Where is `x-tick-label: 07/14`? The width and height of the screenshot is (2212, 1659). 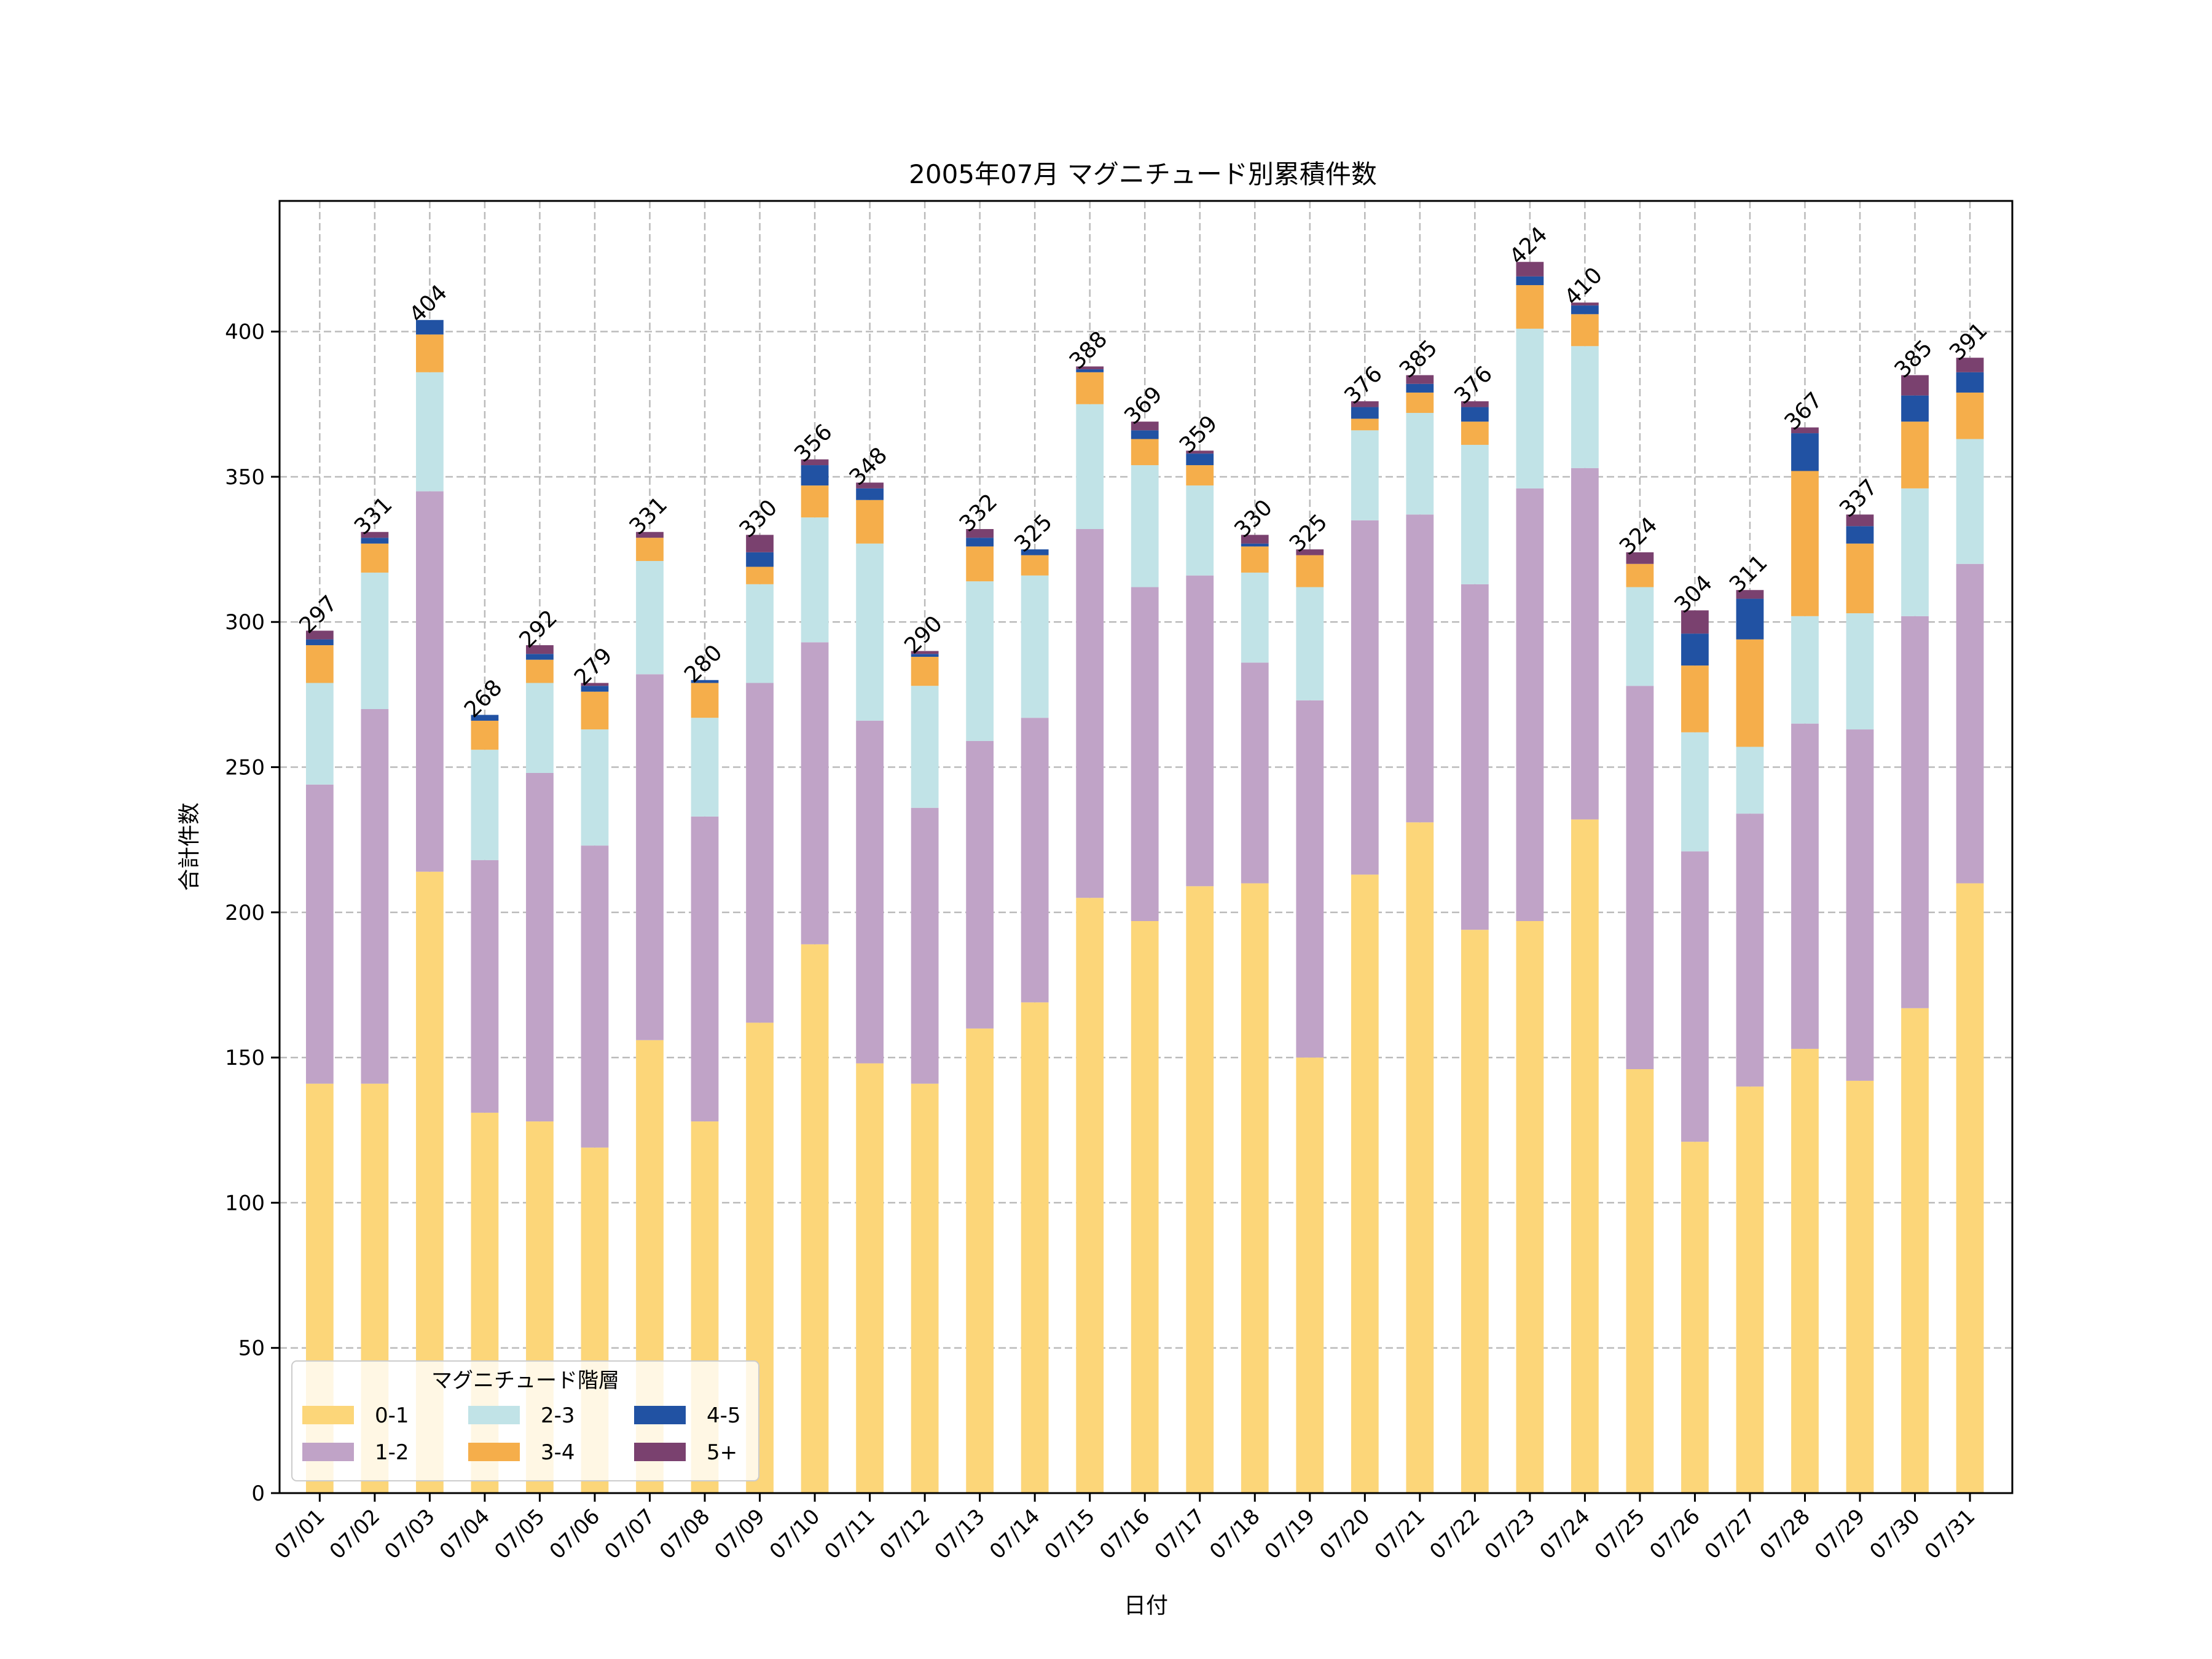 x-tick-label: 07/14 is located at coordinates (1015, 1534).